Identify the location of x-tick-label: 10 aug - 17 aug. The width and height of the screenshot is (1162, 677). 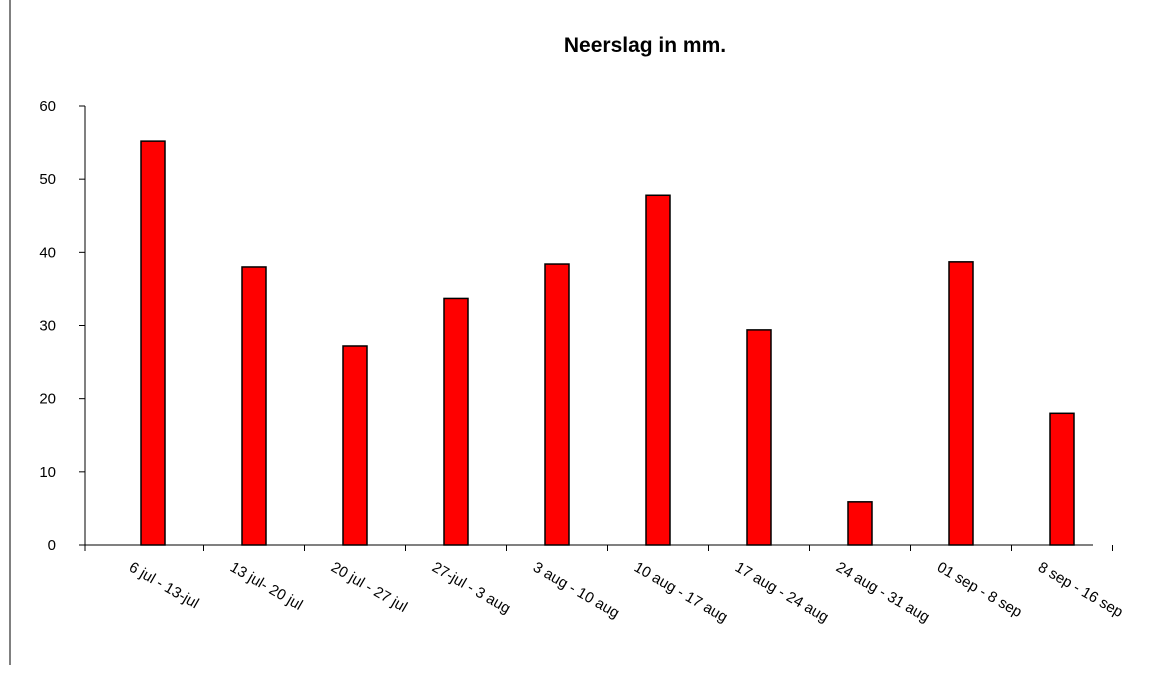
(681, 592).